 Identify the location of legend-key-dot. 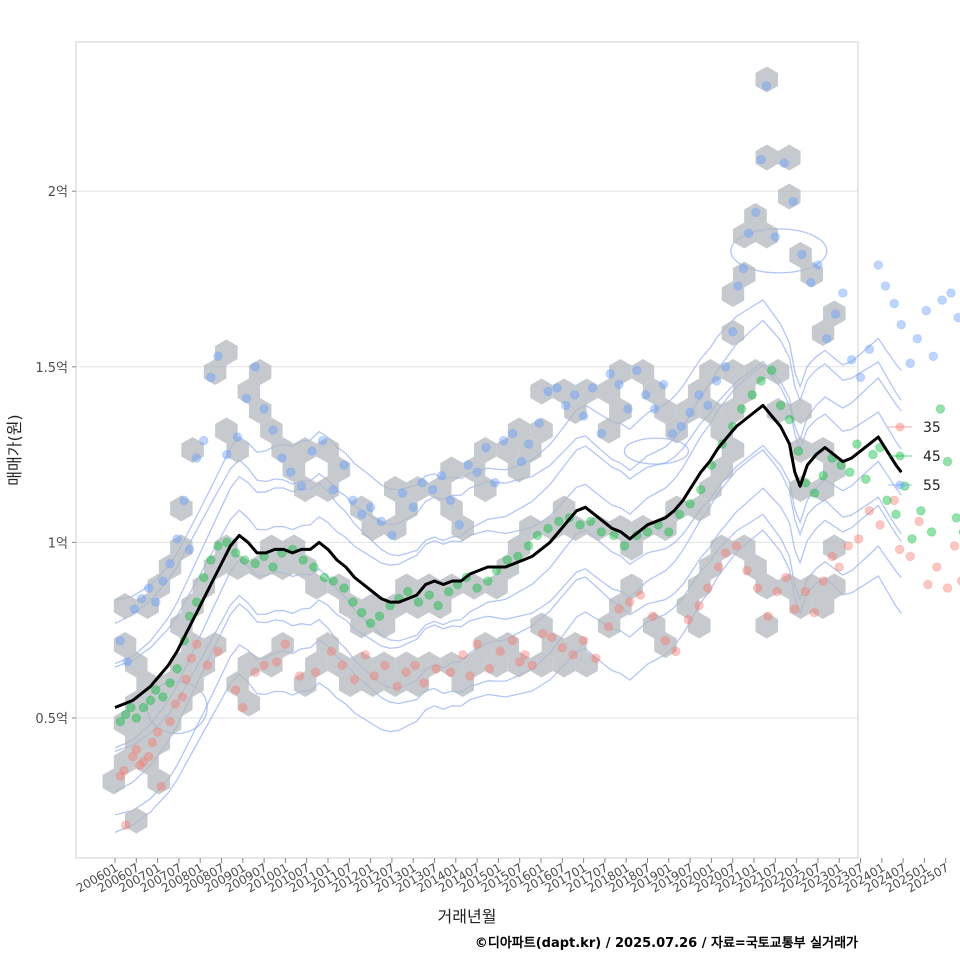
(900, 456).